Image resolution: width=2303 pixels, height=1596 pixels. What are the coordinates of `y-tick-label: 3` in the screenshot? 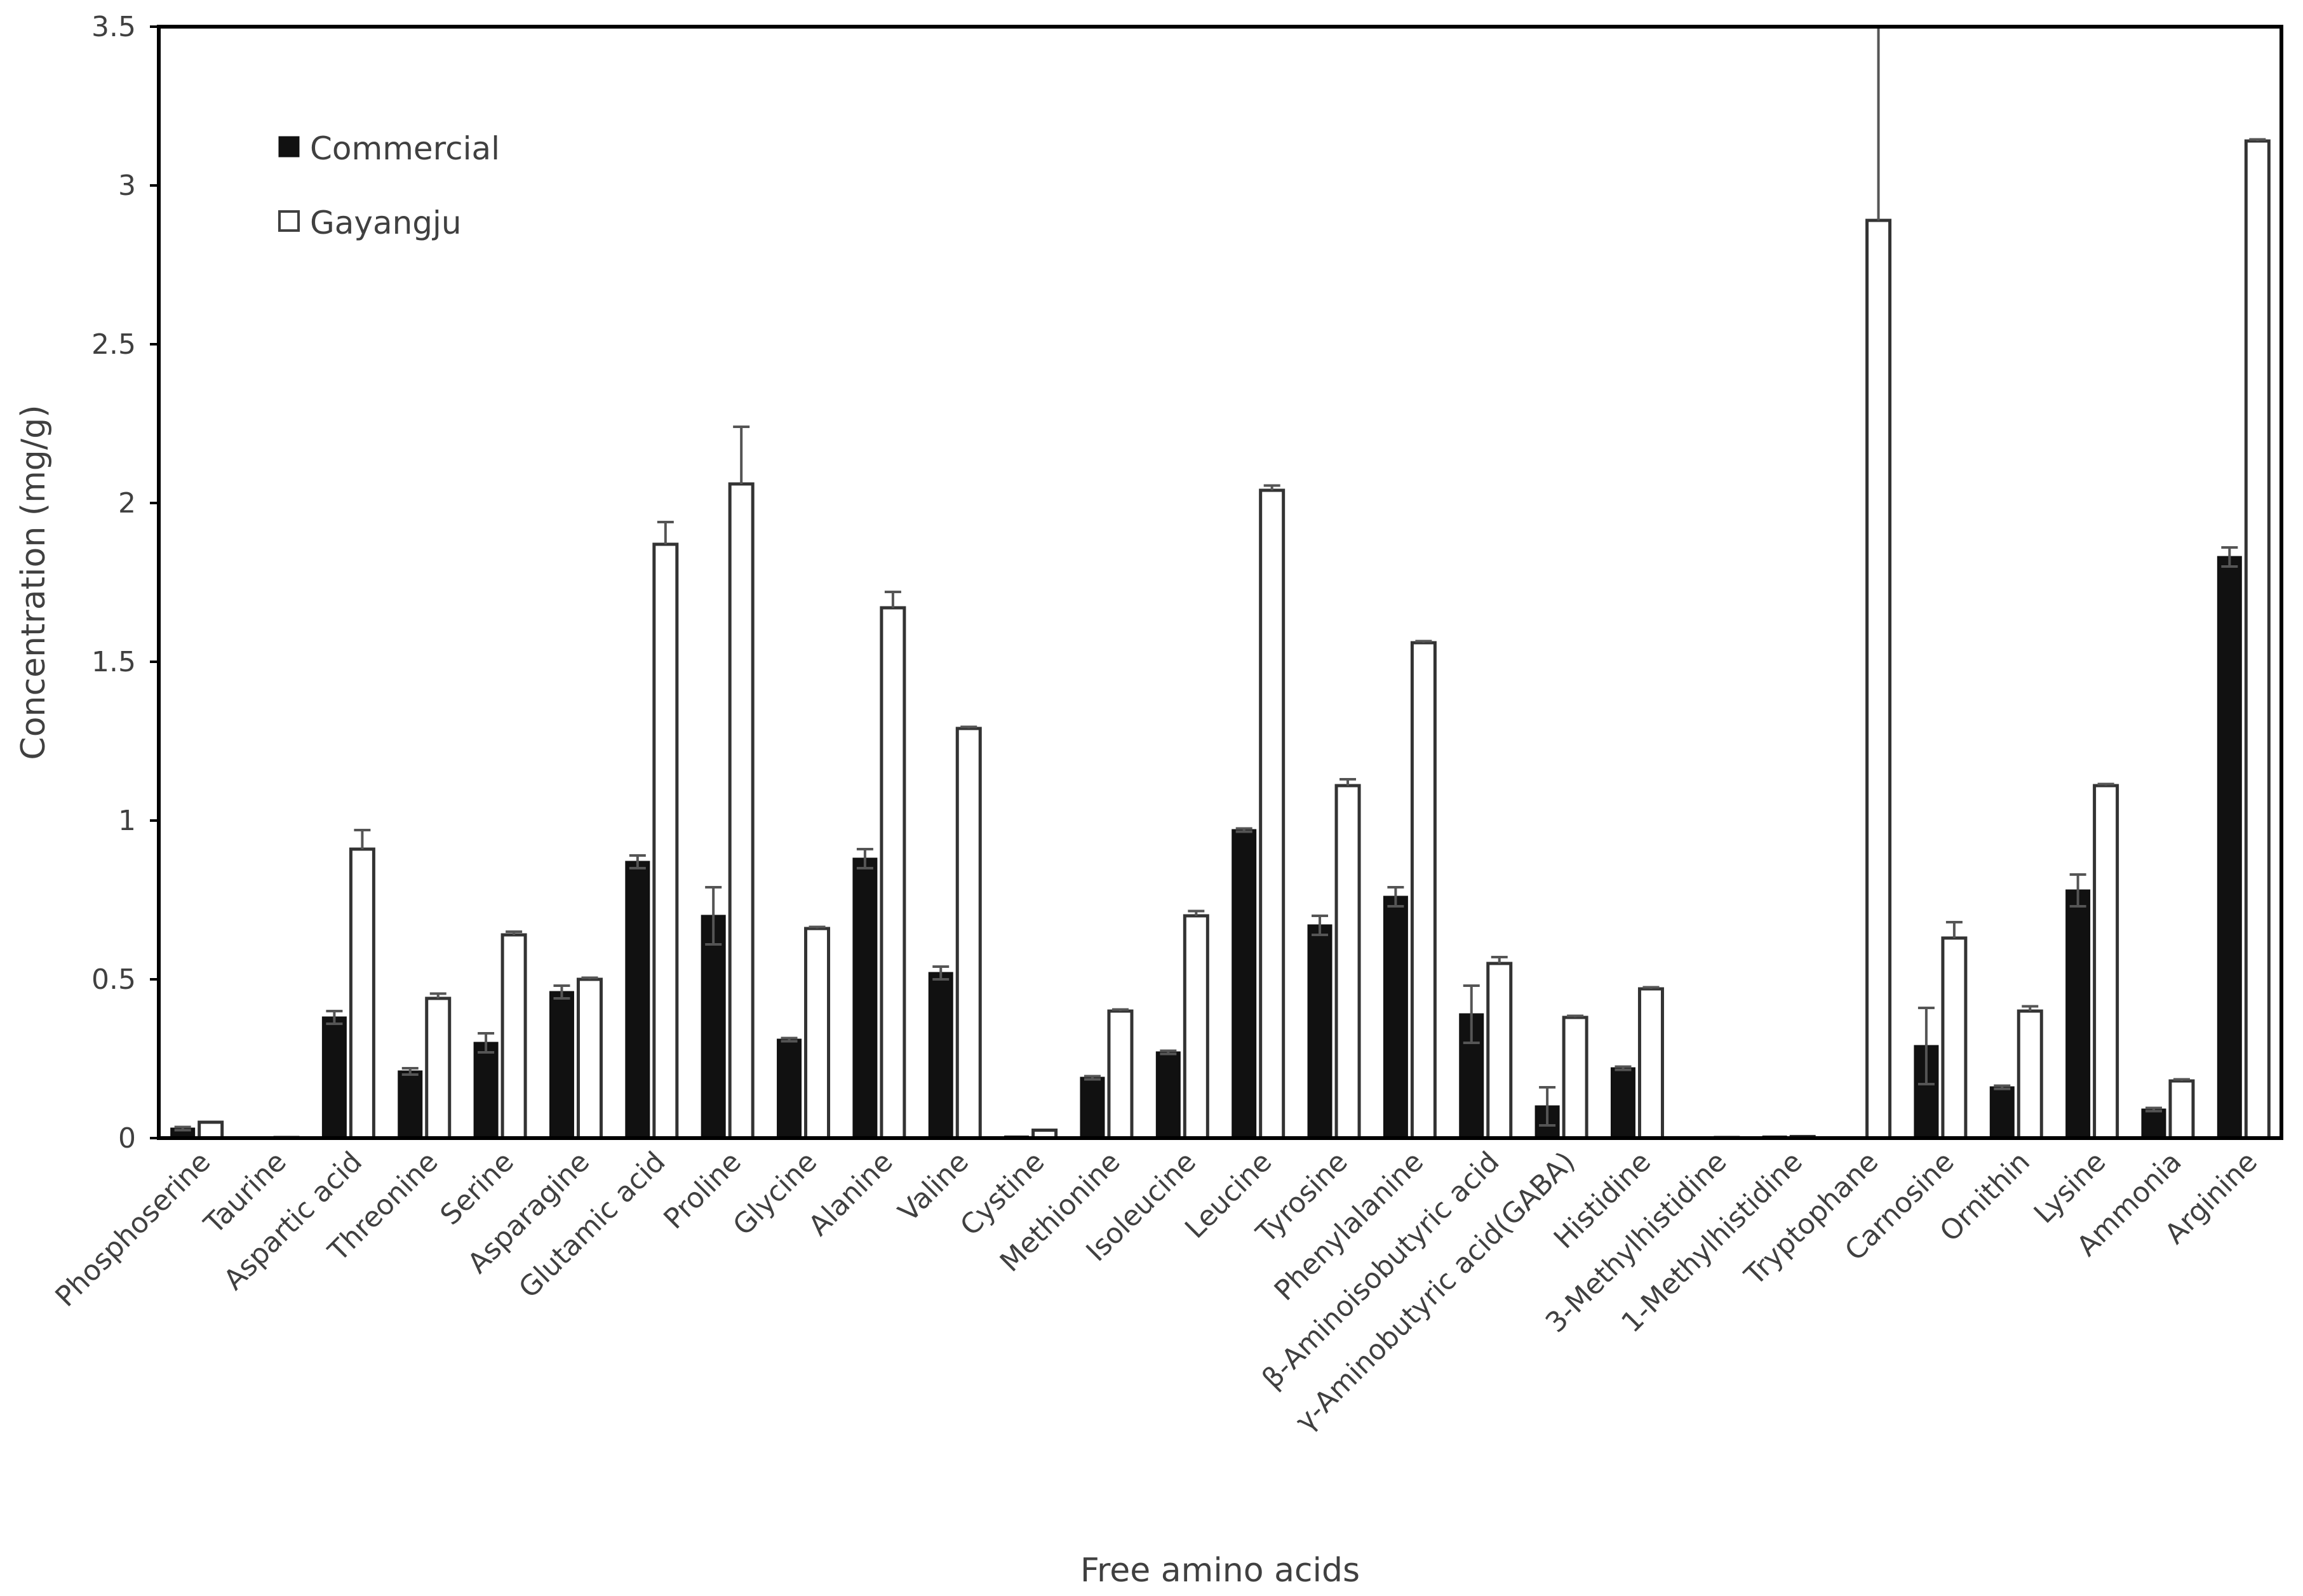 It's located at (127, 186).